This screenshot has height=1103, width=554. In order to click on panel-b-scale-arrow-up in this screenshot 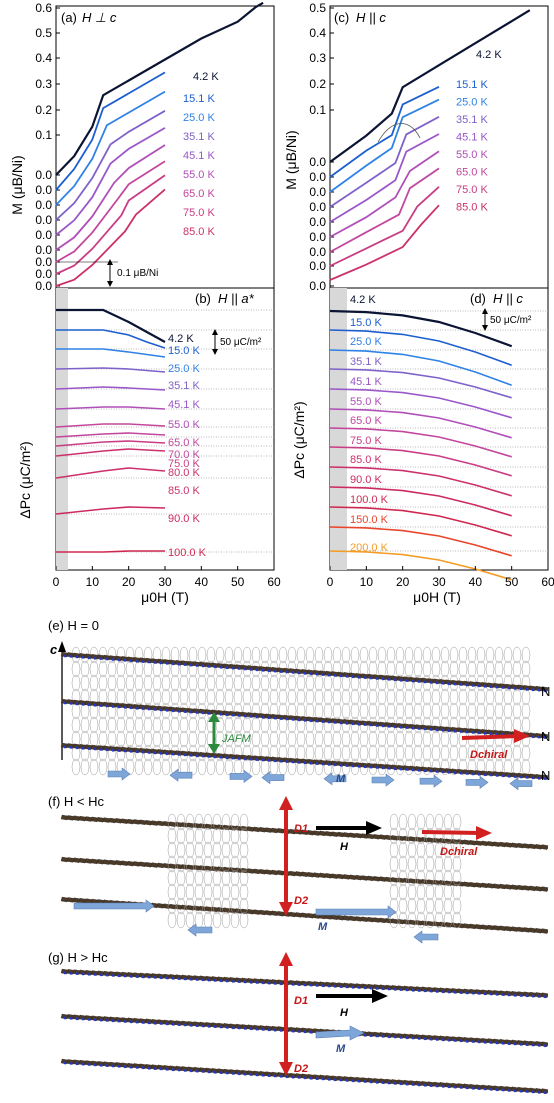, I will do `click(215, 332)`.